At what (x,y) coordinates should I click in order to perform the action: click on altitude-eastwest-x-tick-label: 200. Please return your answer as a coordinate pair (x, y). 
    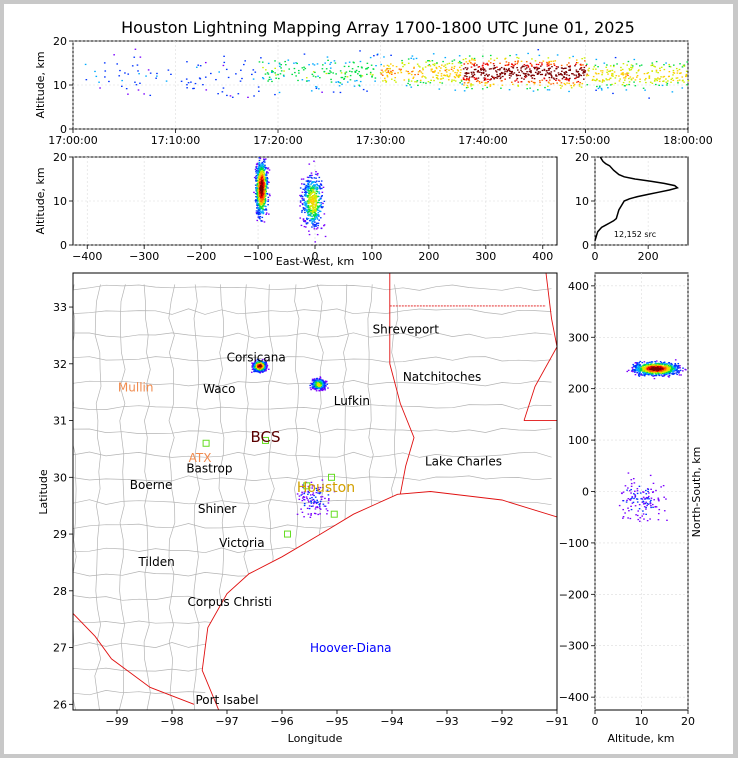
    Looking at the image, I should click on (428, 256).